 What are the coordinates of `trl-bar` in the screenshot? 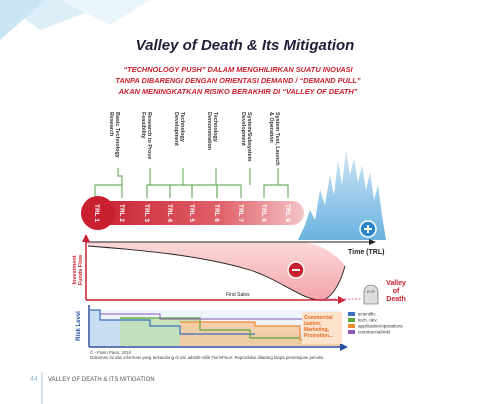 It's located at (198, 213).